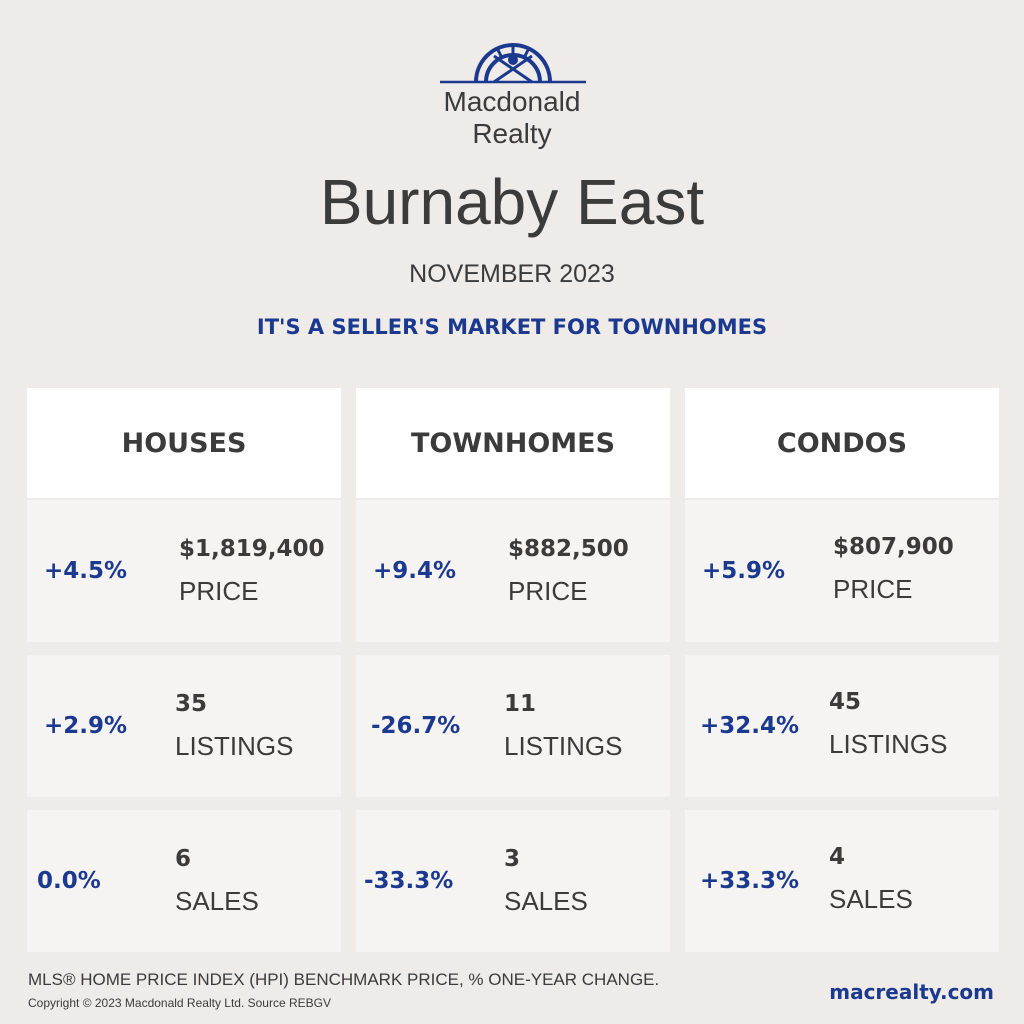 The image size is (1024, 1024). Describe the element at coordinates (183, 859) in the screenshot. I see `stat-value: 6` at that location.